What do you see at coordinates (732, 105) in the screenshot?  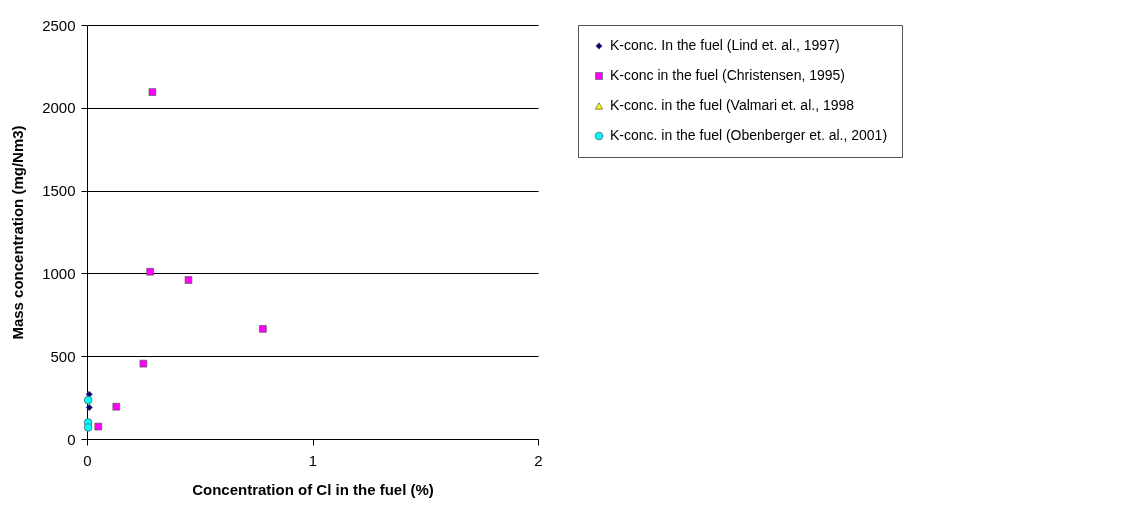 I see `legend-label: K-conc. in the fuel (Valmari et. al., 1998` at bounding box center [732, 105].